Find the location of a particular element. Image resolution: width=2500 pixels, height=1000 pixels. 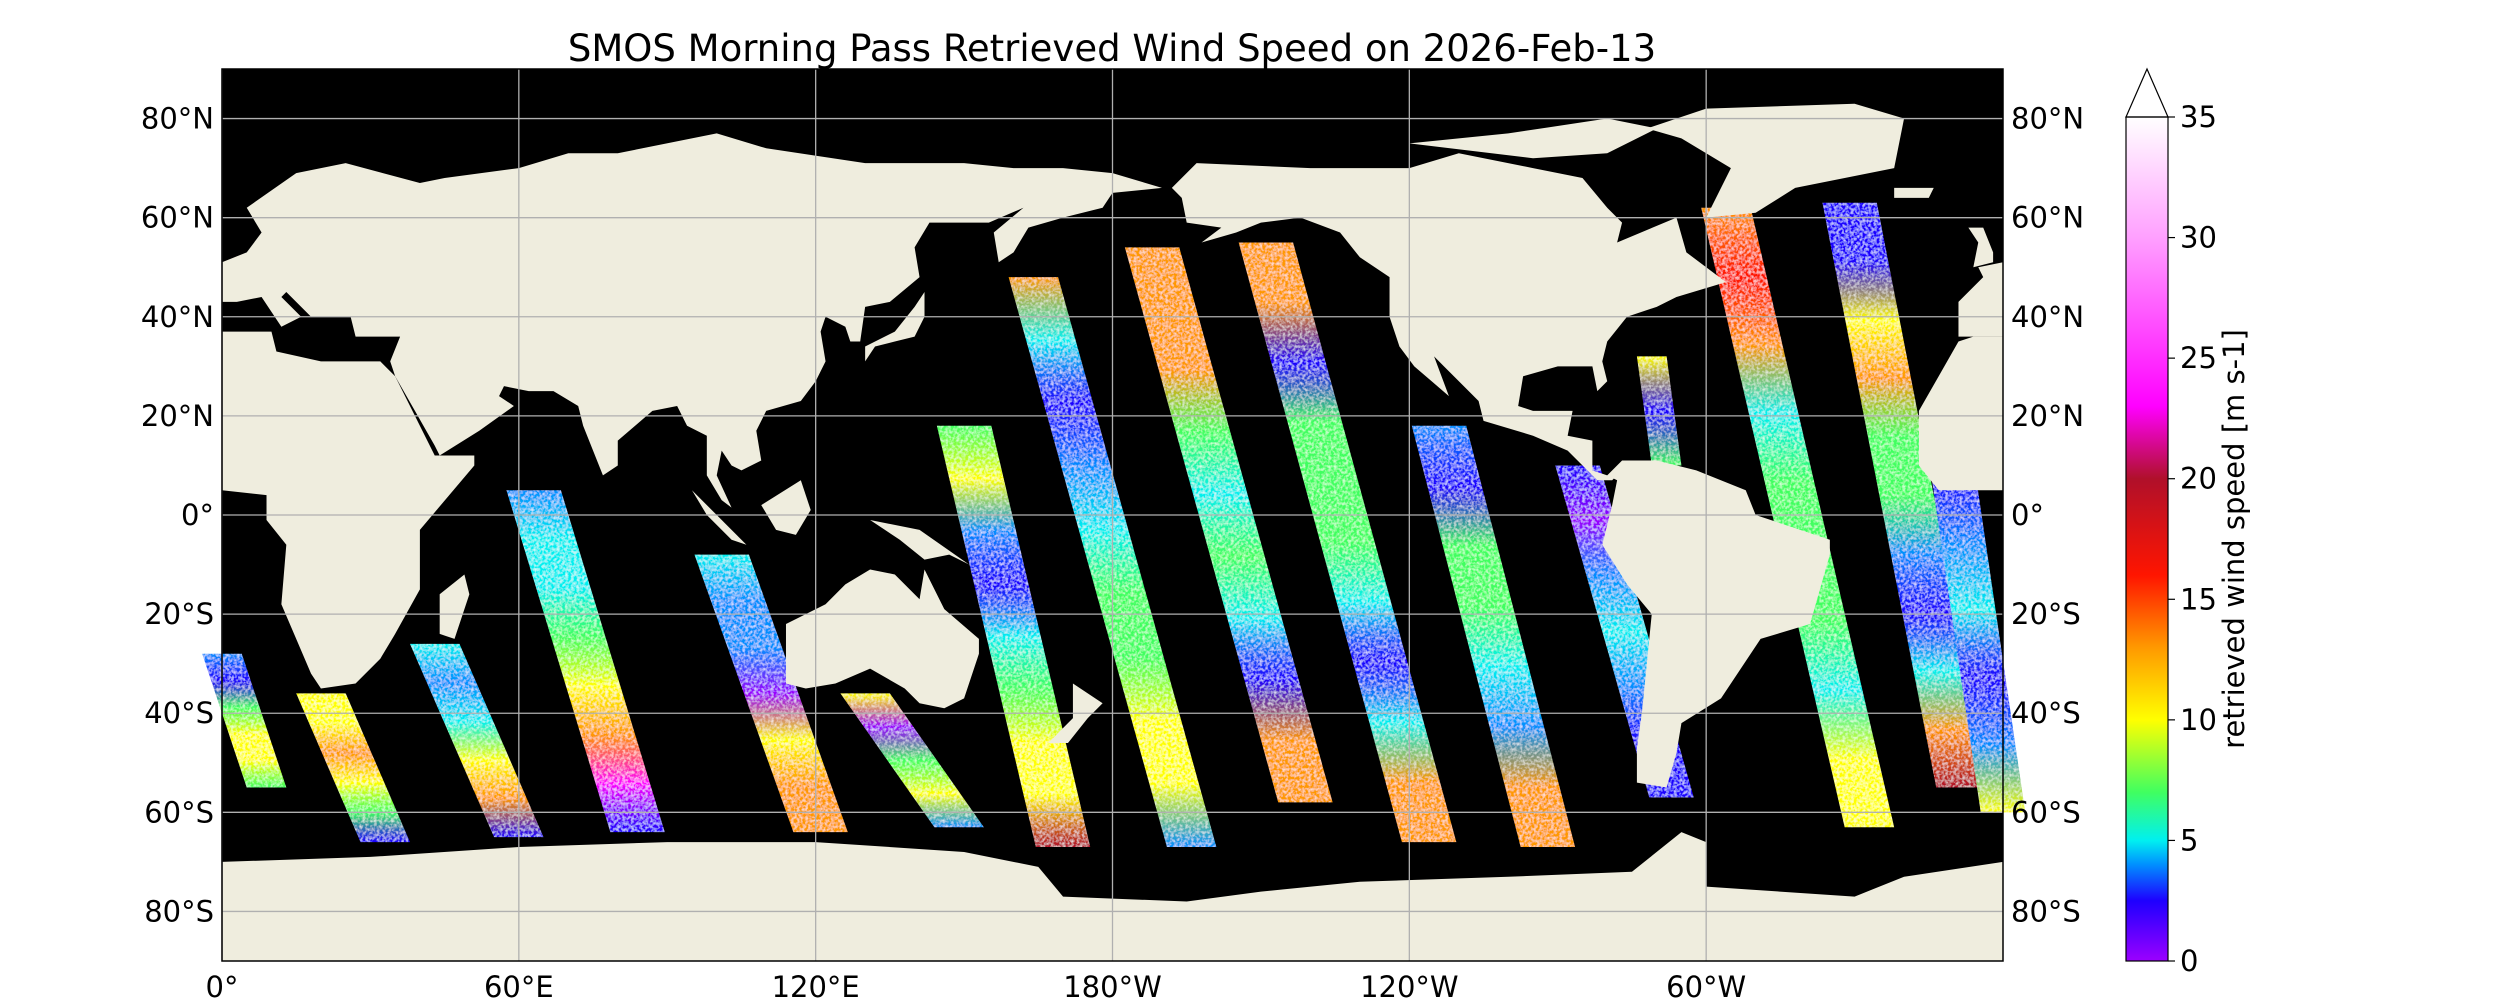

colorbar-tick-label: 30 is located at coordinates (2198, 238).